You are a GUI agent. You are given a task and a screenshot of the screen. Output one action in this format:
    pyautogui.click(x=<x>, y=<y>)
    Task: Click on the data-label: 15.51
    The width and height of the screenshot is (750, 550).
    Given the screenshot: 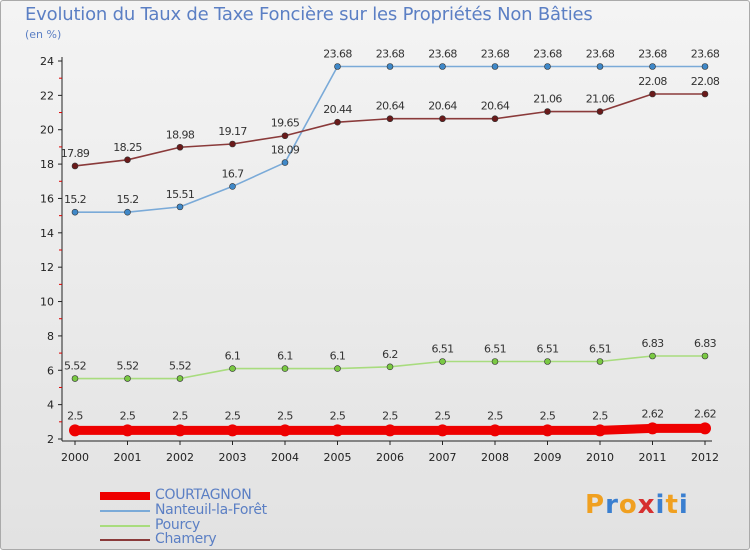 What is the action you would take?
    pyautogui.click(x=180, y=194)
    